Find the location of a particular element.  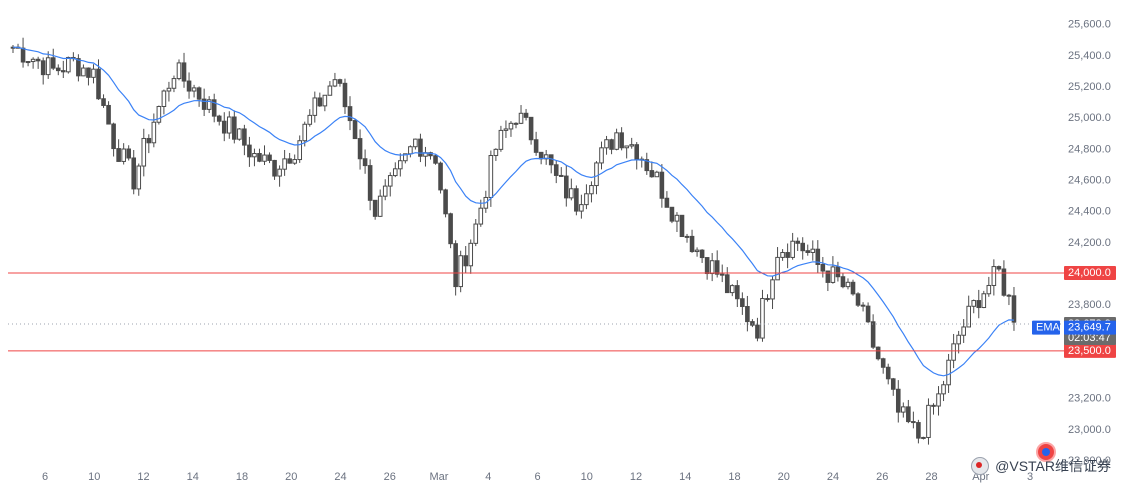

x-tick-label: 3 is located at coordinates (1030, 477).